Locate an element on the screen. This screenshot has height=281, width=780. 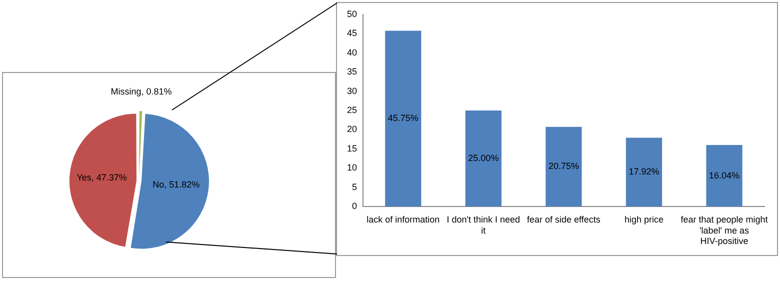
slice-label: Missing, 0.81% is located at coordinates (141, 91).